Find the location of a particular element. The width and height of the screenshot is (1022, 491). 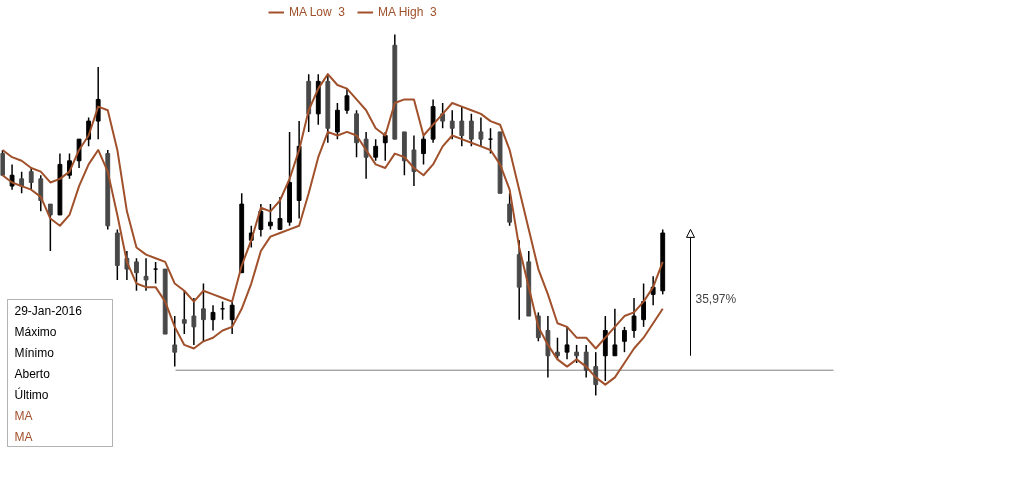

annotation: Aberto is located at coordinates (32, 373).